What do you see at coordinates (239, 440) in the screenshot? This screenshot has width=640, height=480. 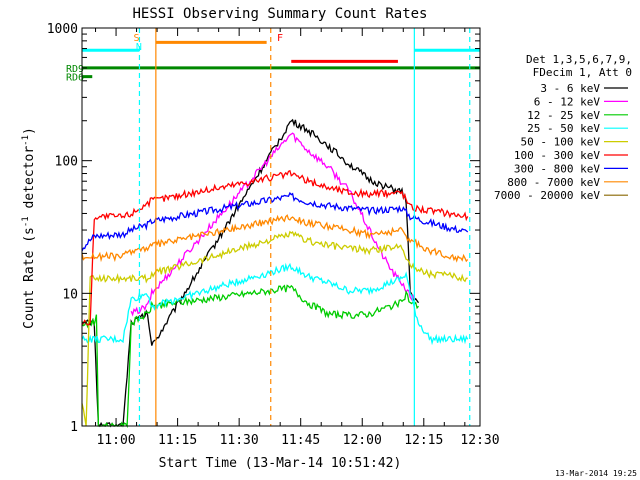 I see `x-tick-label-2: 11:30` at bounding box center [239, 440].